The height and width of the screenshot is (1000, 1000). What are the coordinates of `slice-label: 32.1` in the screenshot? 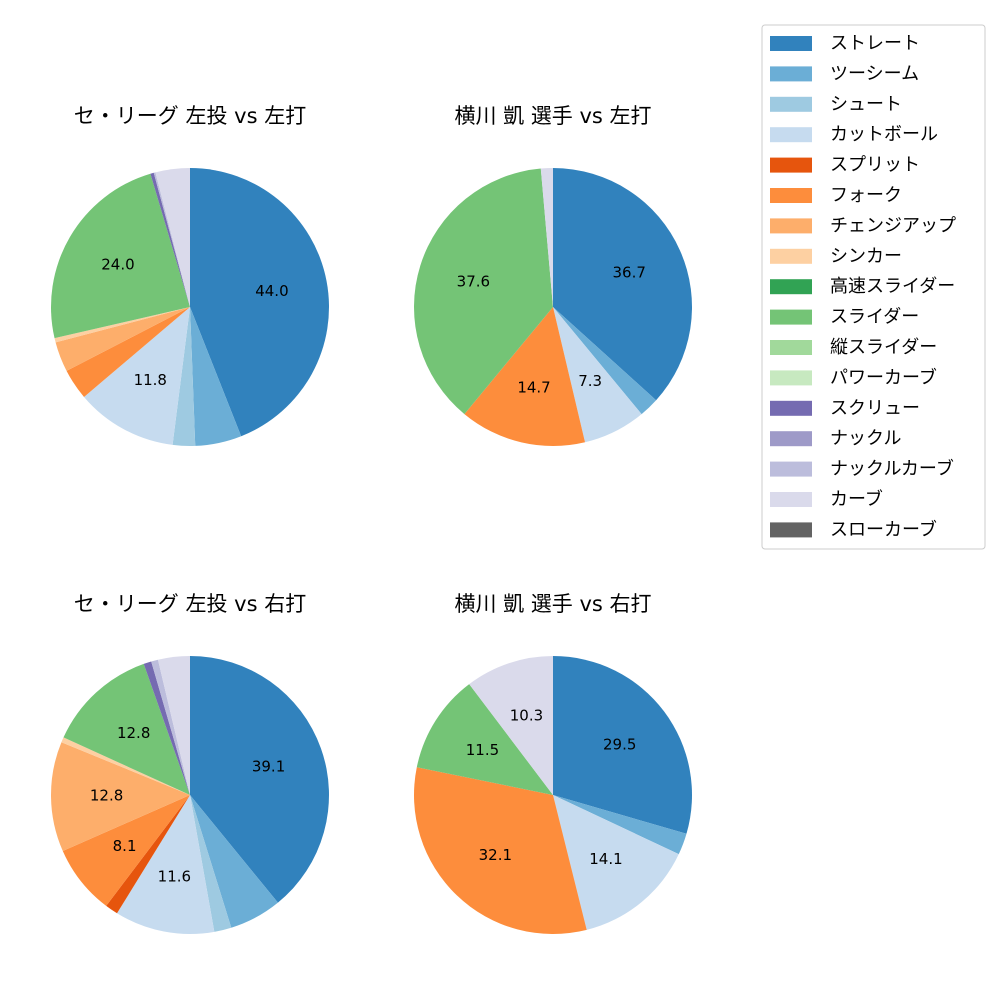 It's located at (495, 855).